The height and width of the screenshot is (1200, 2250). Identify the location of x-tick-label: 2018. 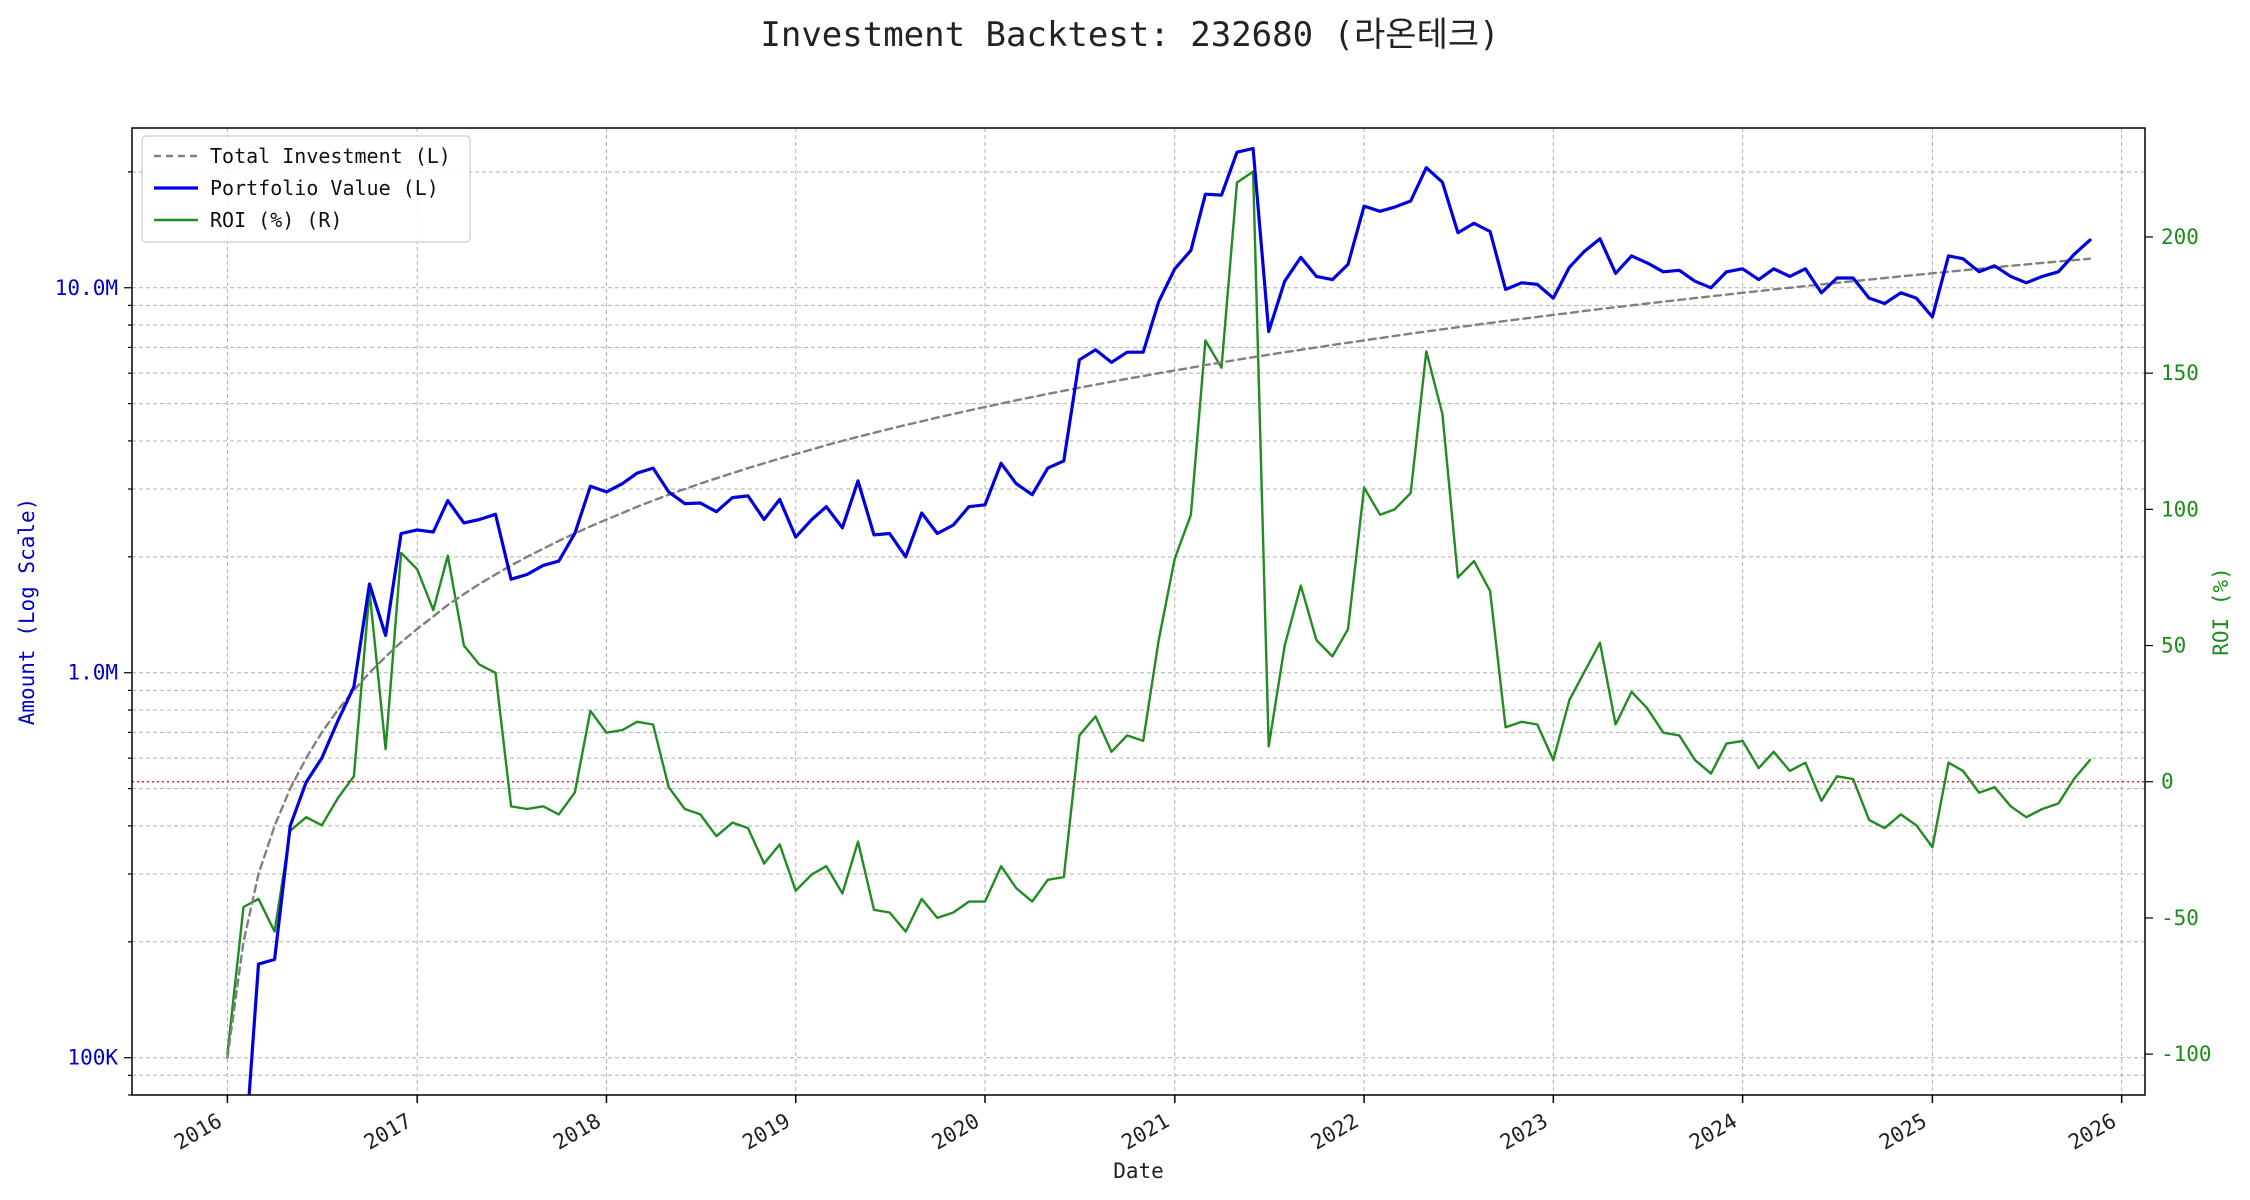
(577, 1132).